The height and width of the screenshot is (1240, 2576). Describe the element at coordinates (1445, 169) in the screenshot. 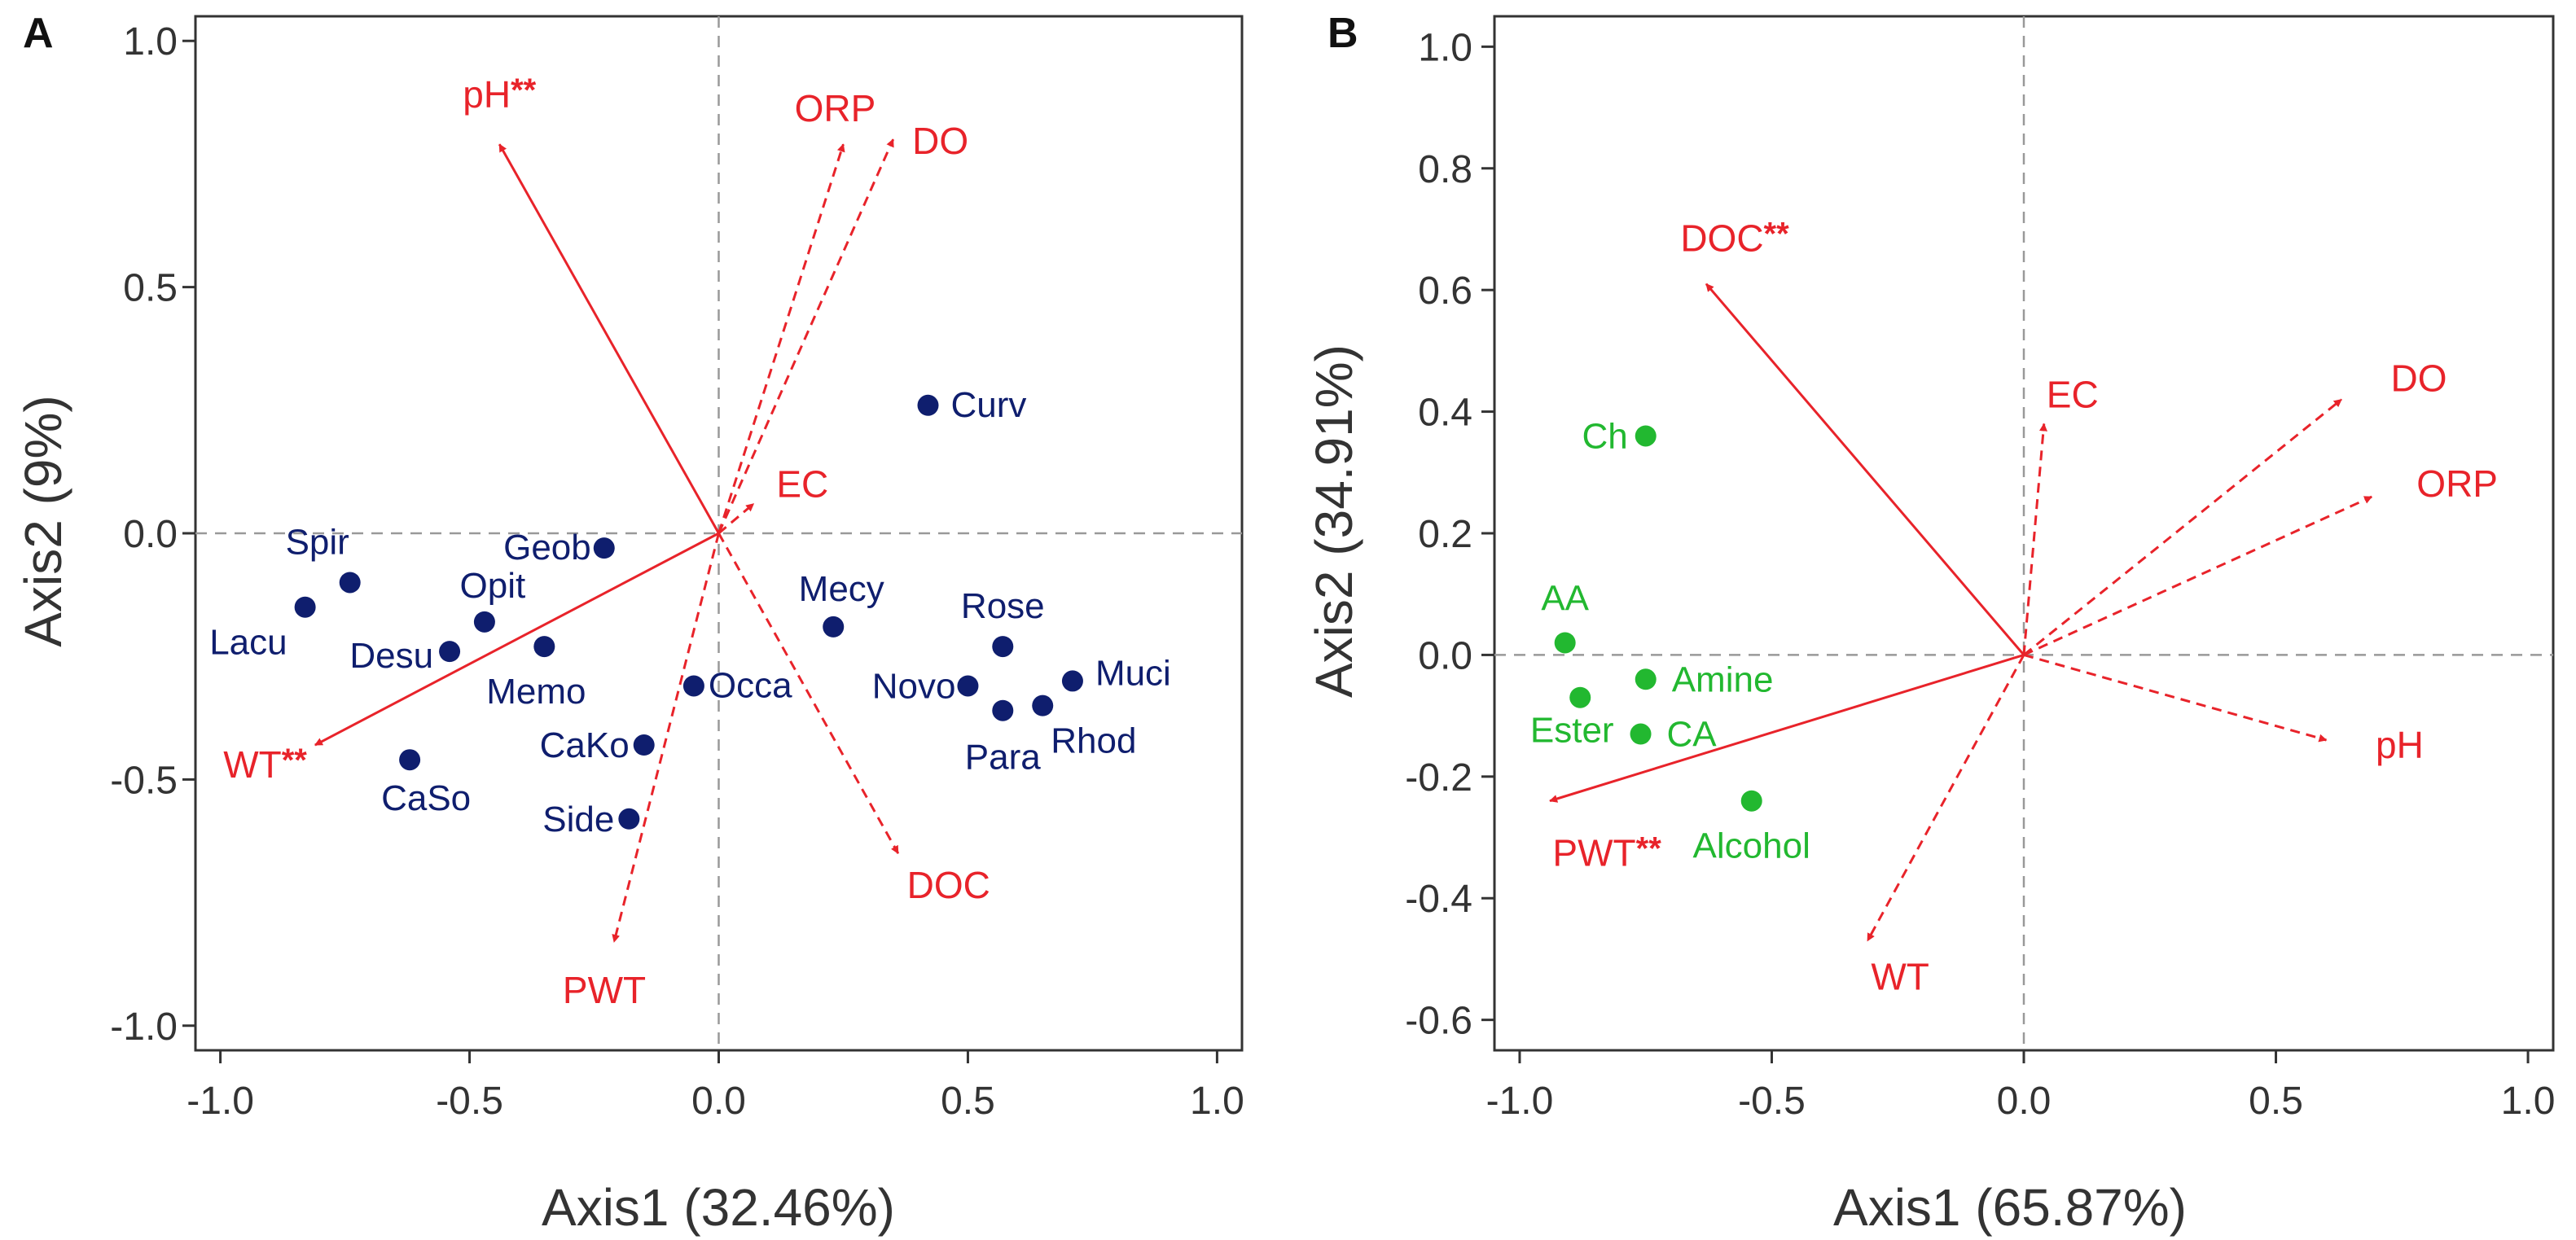

I see `panel-b-y-tick-label: 0.8` at that location.